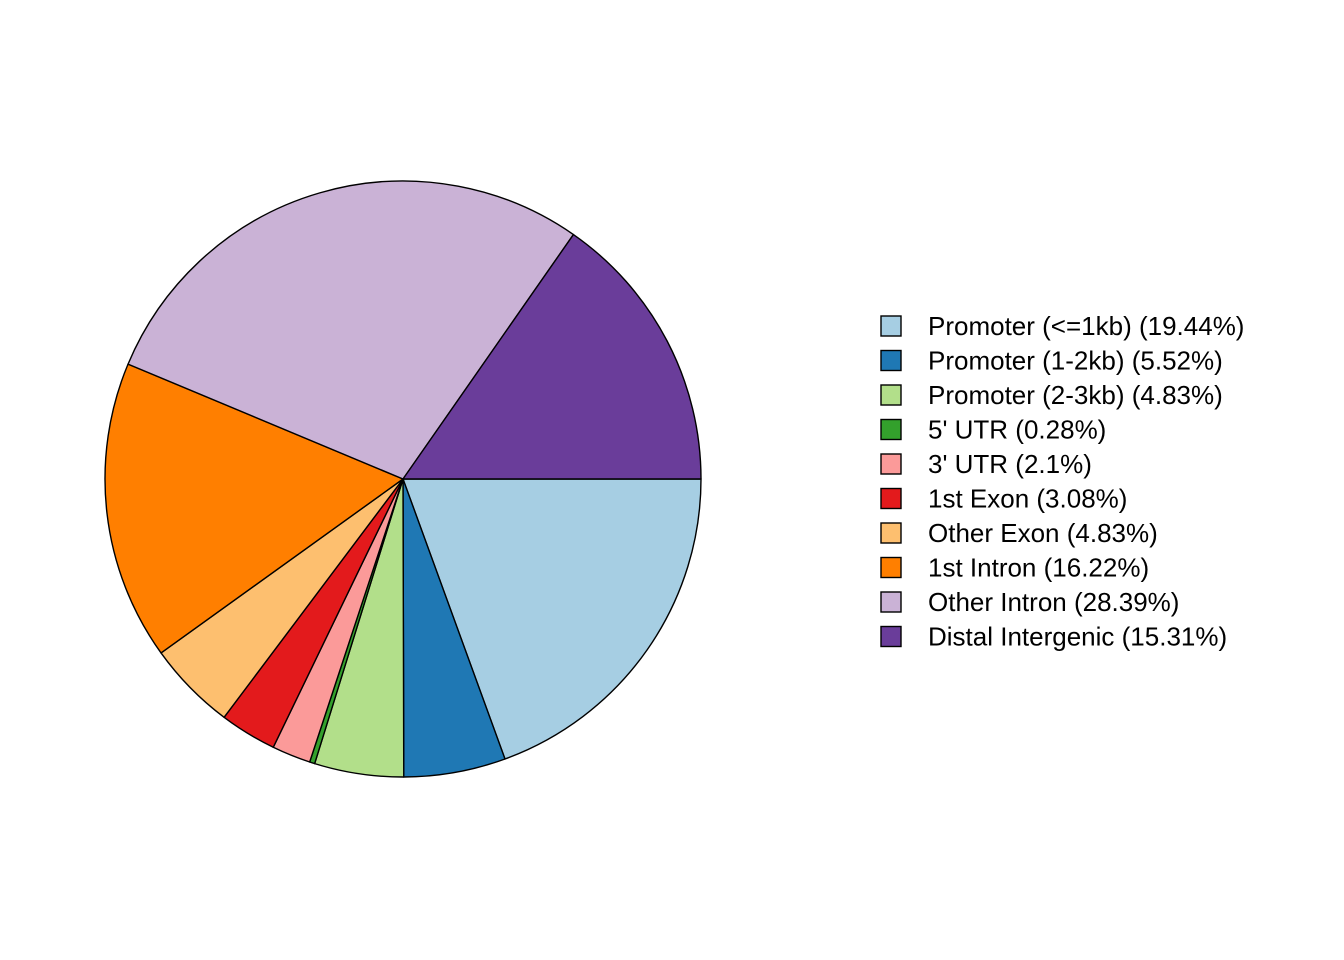 The image size is (1344, 960). I want to click on legend-label: 1st Exon (3.08%), so click(1027, 499).